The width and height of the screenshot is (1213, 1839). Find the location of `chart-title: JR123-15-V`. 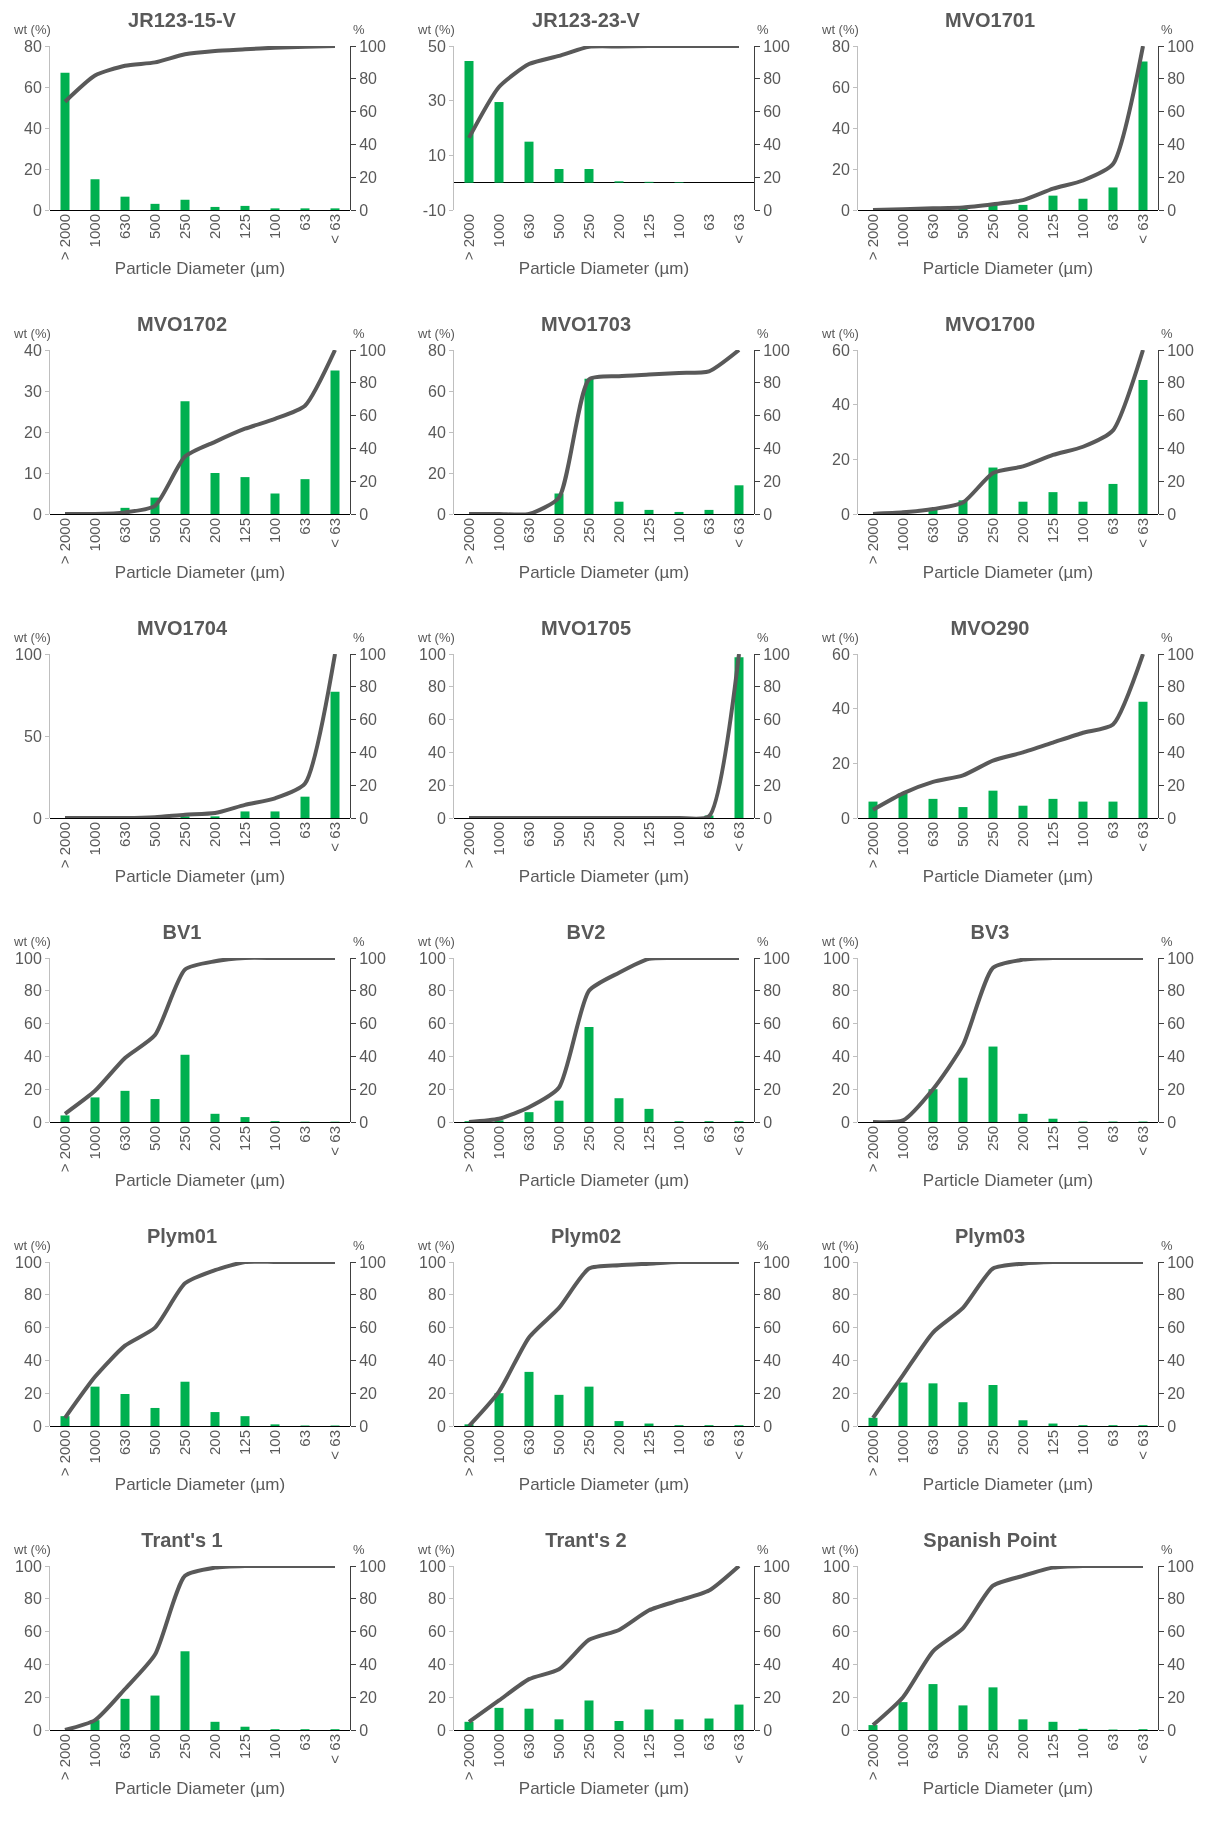

chart-title: JR123-15-V is located at coordinates (182, 19).